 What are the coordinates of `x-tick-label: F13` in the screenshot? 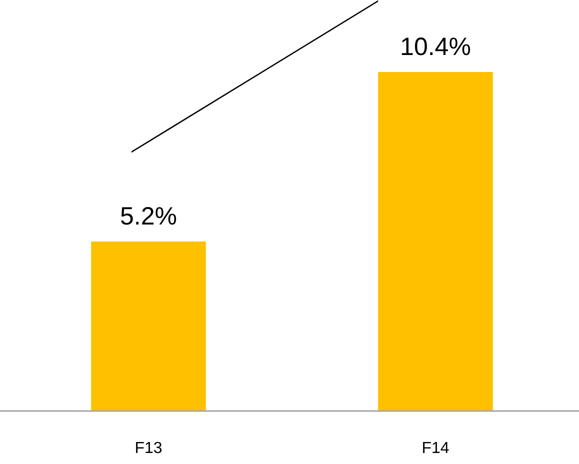 It's located at (148, 448).